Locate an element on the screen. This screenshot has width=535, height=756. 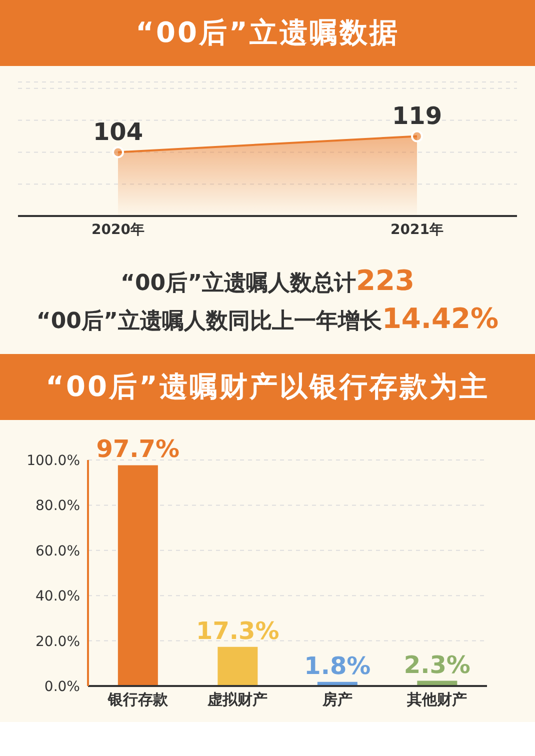
data-label: 104 is located at coordinates (118, 132).